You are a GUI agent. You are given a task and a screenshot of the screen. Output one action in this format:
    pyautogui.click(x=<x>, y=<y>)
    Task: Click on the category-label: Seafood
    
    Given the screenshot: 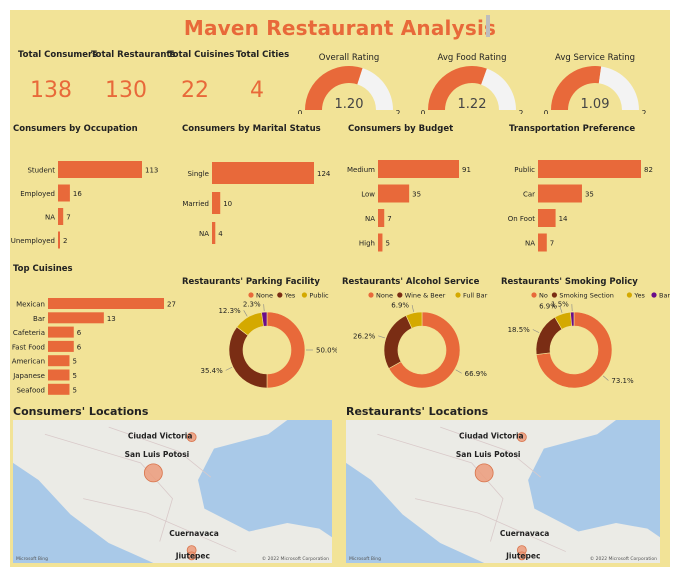 What is the action you would take?
    pyautogui.click(x=30, y=390)
    